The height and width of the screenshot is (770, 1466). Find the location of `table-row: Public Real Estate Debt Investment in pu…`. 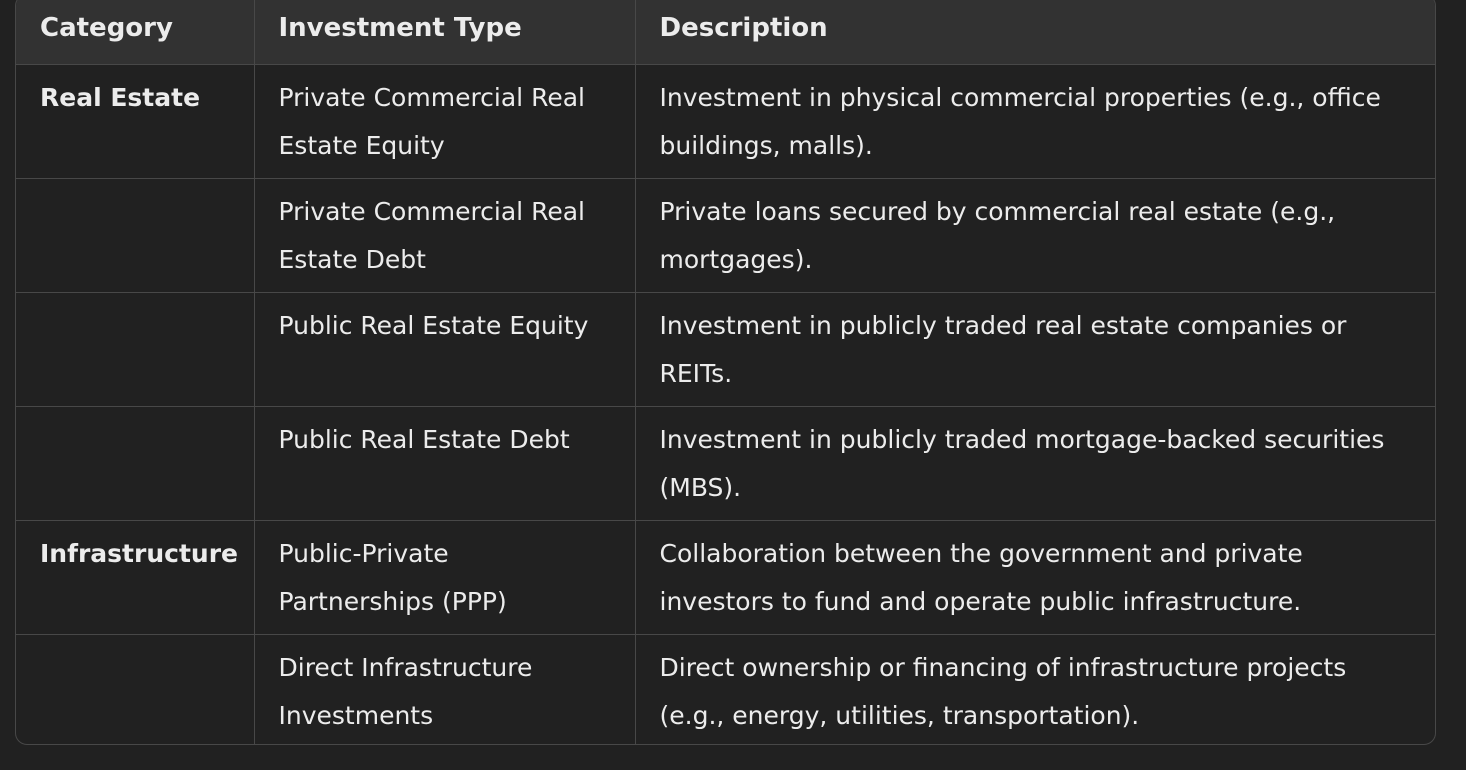

table-row: Public Real Estate Debt Investment in pu… is located at coordinates (725, 463).